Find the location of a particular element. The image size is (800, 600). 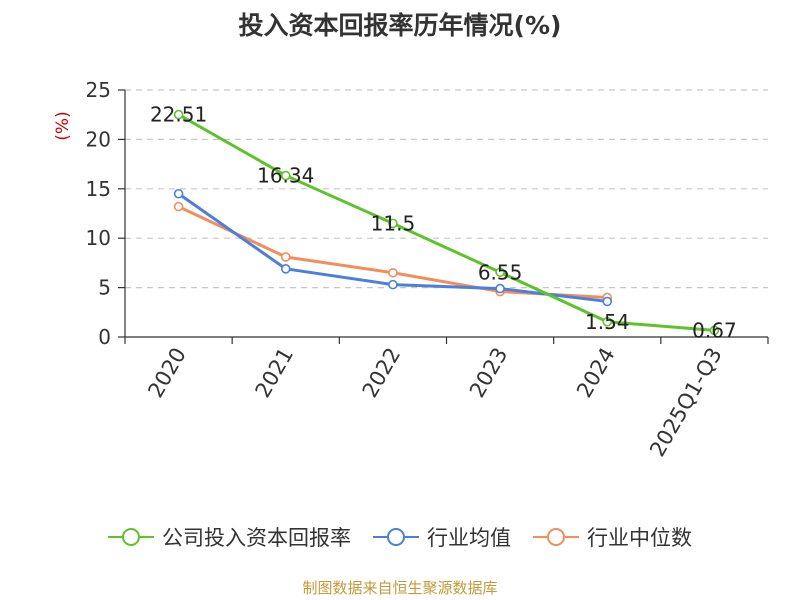

legend-label: 公司投入资本回报率 is located at coordinates (256, 538).